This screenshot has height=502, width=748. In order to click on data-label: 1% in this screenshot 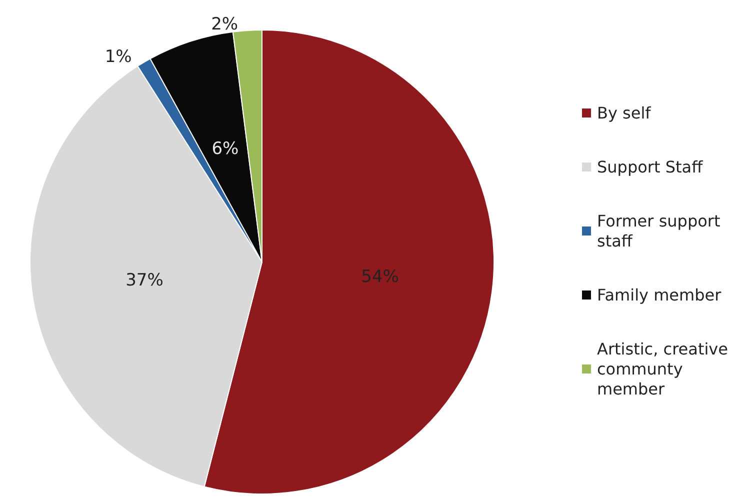, I will do `click(118, 57)`.